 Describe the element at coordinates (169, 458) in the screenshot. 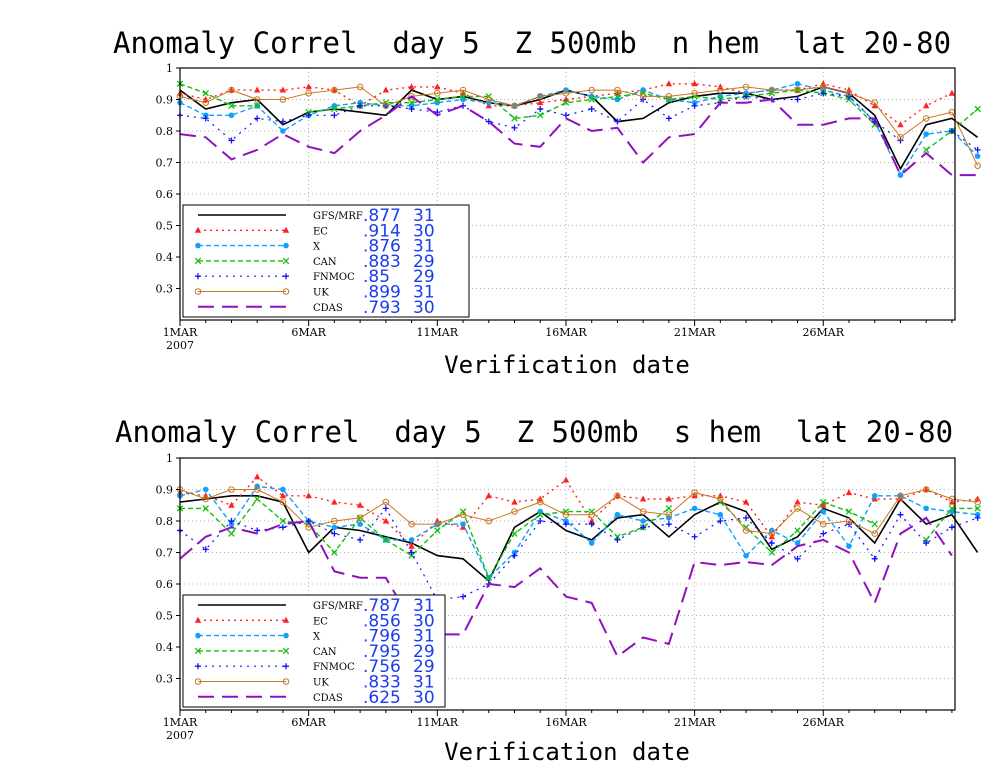

I see `y-tick-label: 1` at that location.